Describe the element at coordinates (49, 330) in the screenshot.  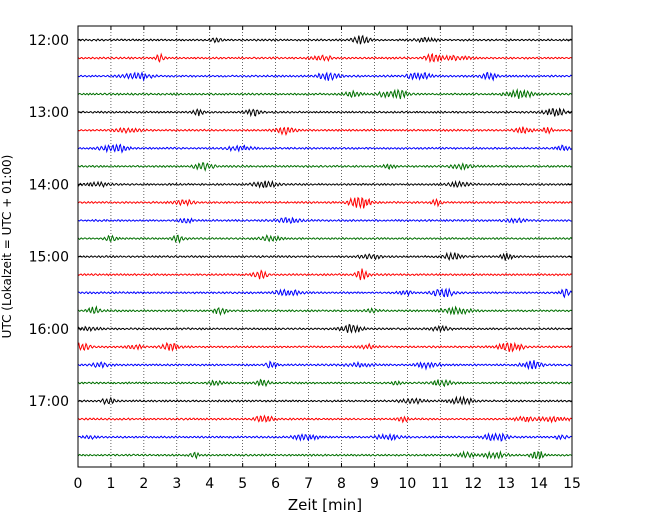
I see `y-tick-label: 16:00` at that location.